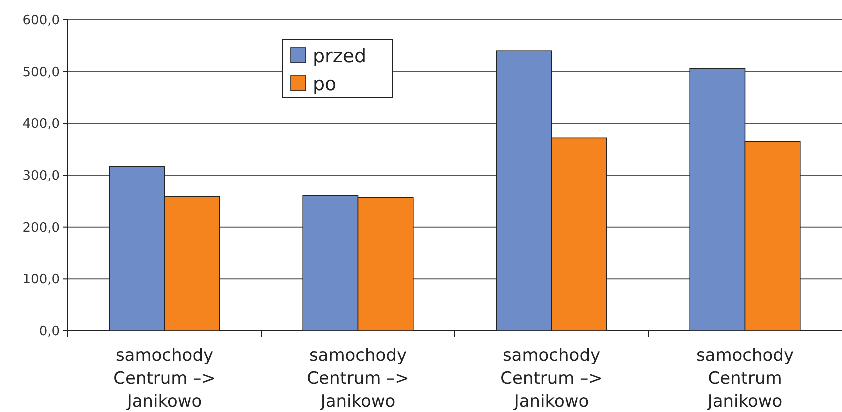 The width and height of the screenshot is (842, 412). Describe the element at coordinates (41, 228) in the screenshot. I see `y-tick-label: 200,0` at that location.